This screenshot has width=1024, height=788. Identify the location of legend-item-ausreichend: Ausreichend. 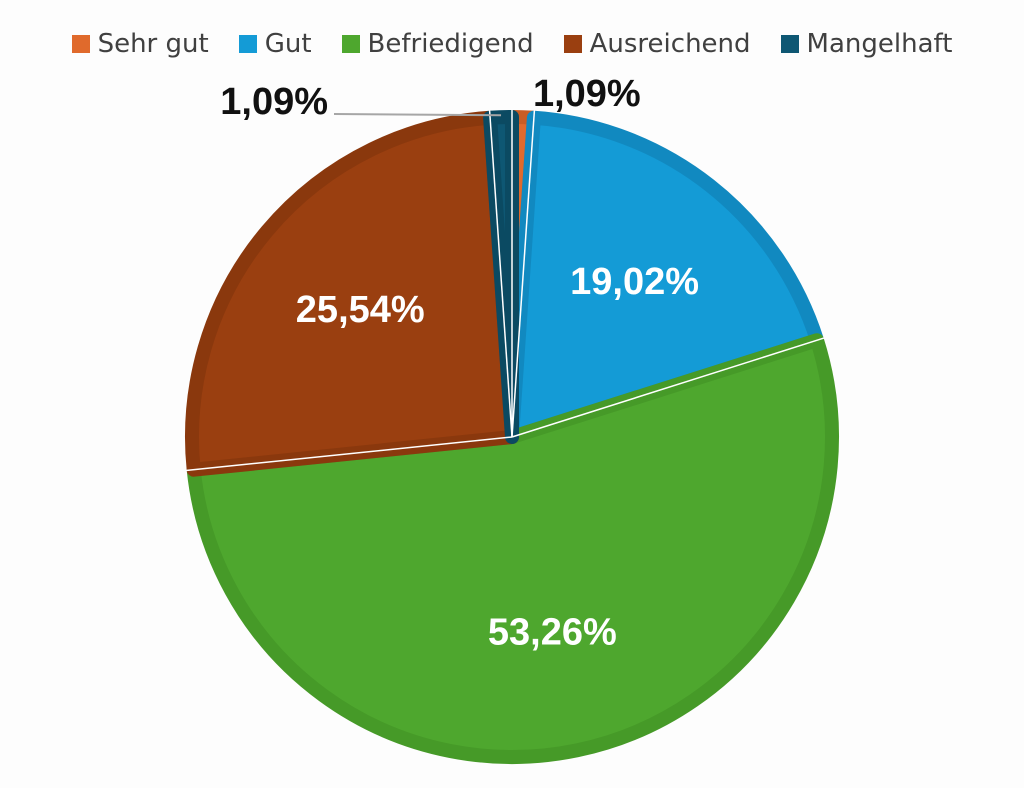
(657, 44).